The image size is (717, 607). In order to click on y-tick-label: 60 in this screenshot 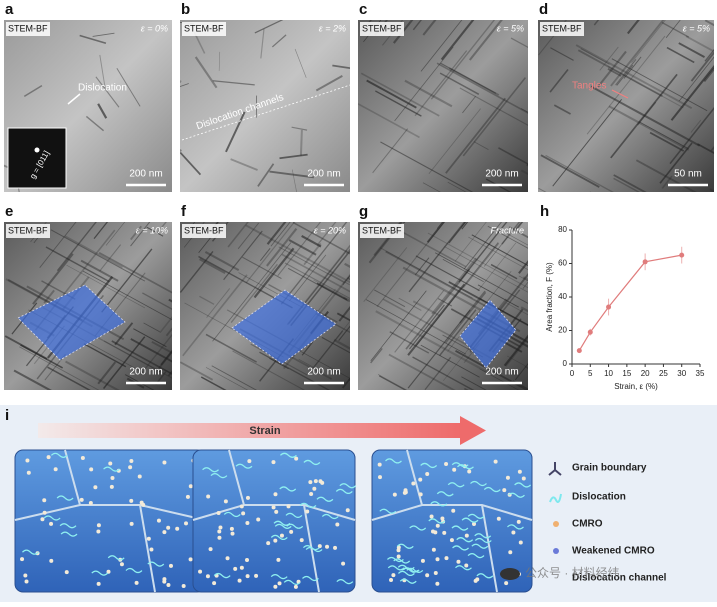, I will do `click(562, 263)`.